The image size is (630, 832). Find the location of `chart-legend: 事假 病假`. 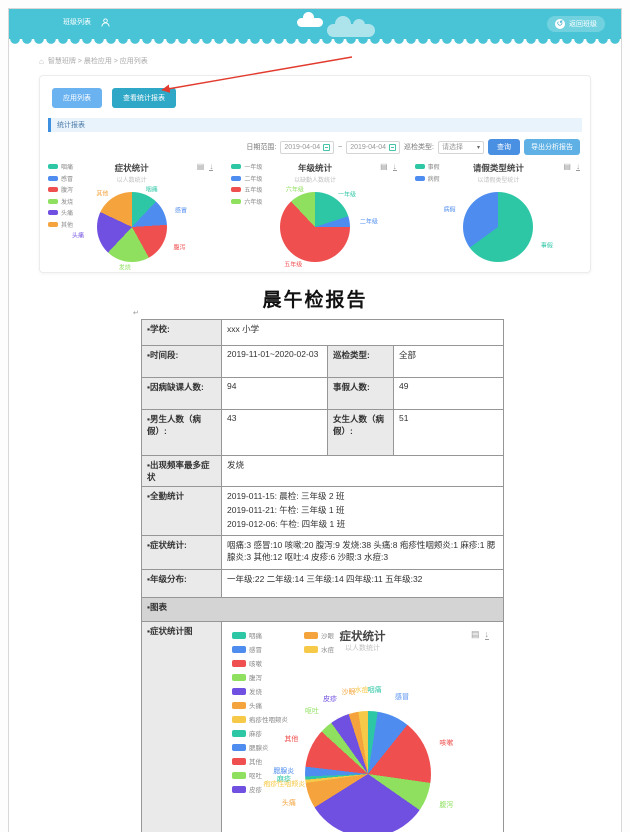

chart-legend: 事假 病假 is located at coordinates (427, 172).